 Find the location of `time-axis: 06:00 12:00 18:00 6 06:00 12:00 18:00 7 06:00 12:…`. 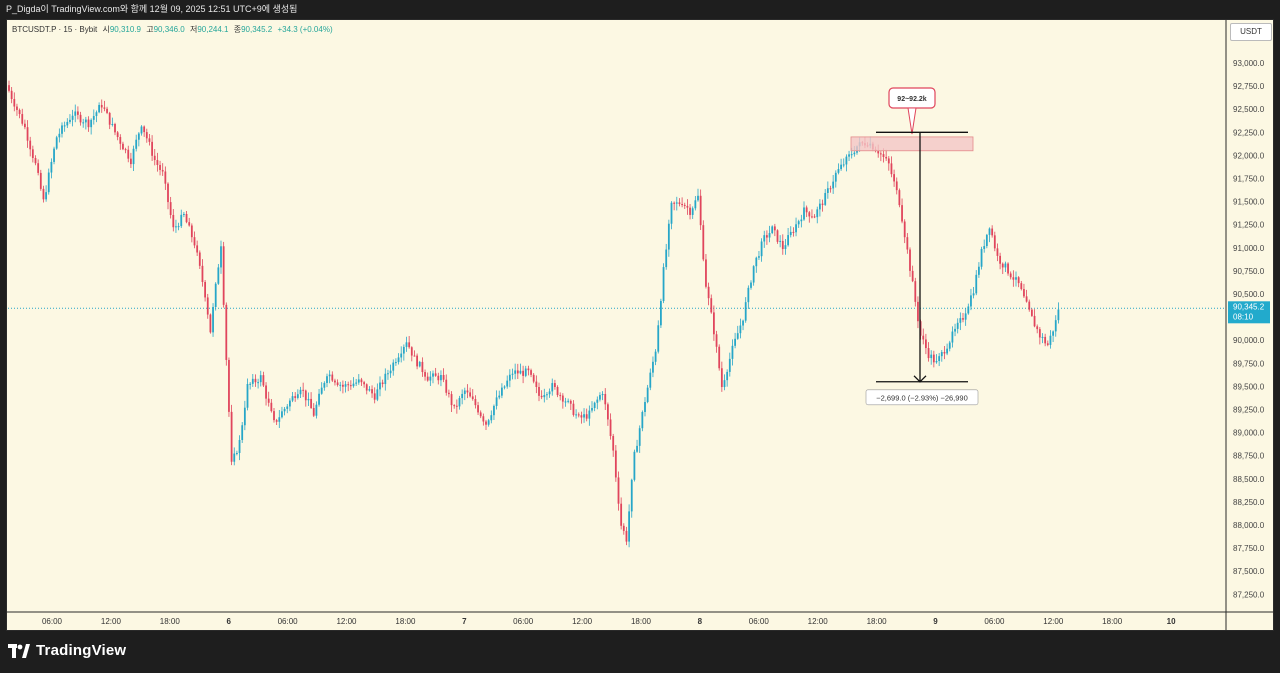

time-axis: 06:00 12:00 18:00 6 06:00 12:00 18:00 7 06:00 12:… is located at coordinates (609, 621).